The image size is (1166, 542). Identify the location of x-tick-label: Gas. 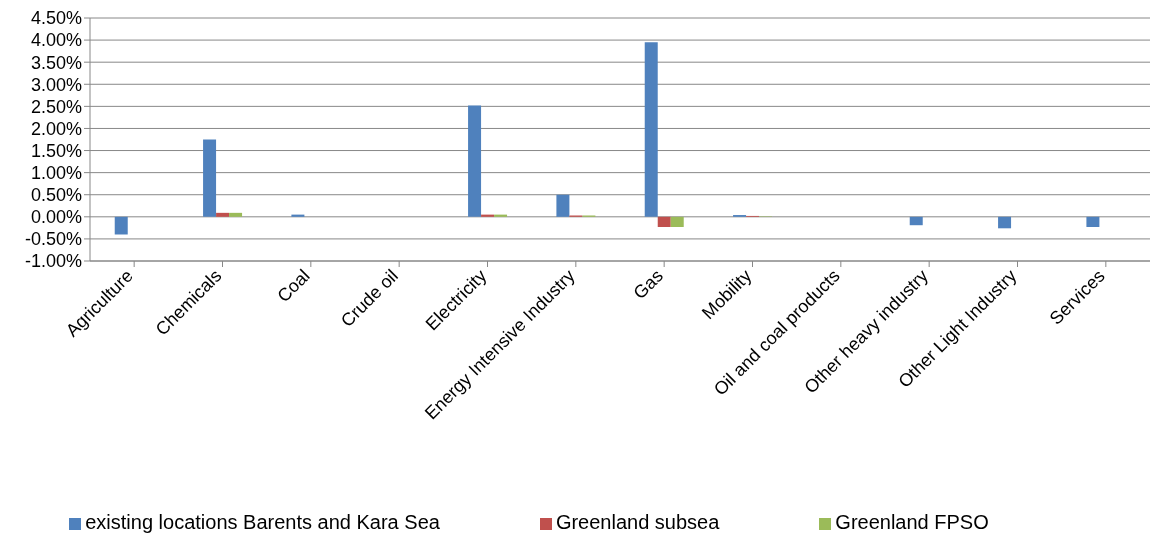
(648, 284).